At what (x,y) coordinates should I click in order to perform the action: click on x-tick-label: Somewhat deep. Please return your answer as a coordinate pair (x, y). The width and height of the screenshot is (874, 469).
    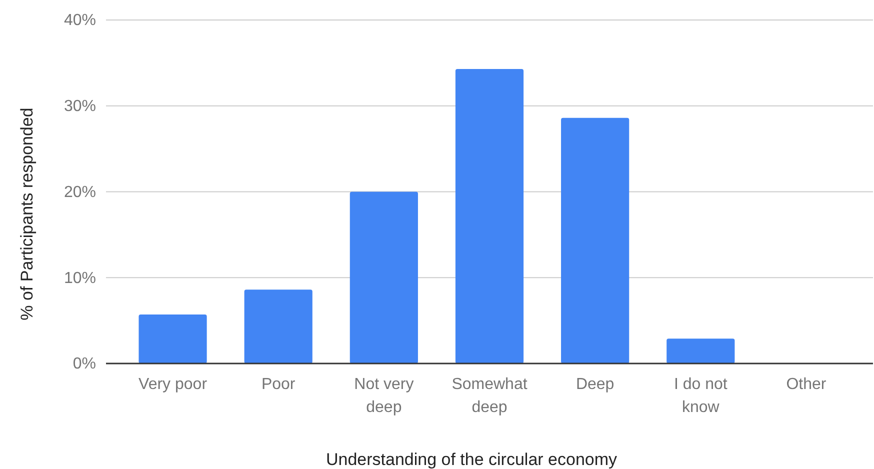
    Looking at the image, I should click on (490, 396).